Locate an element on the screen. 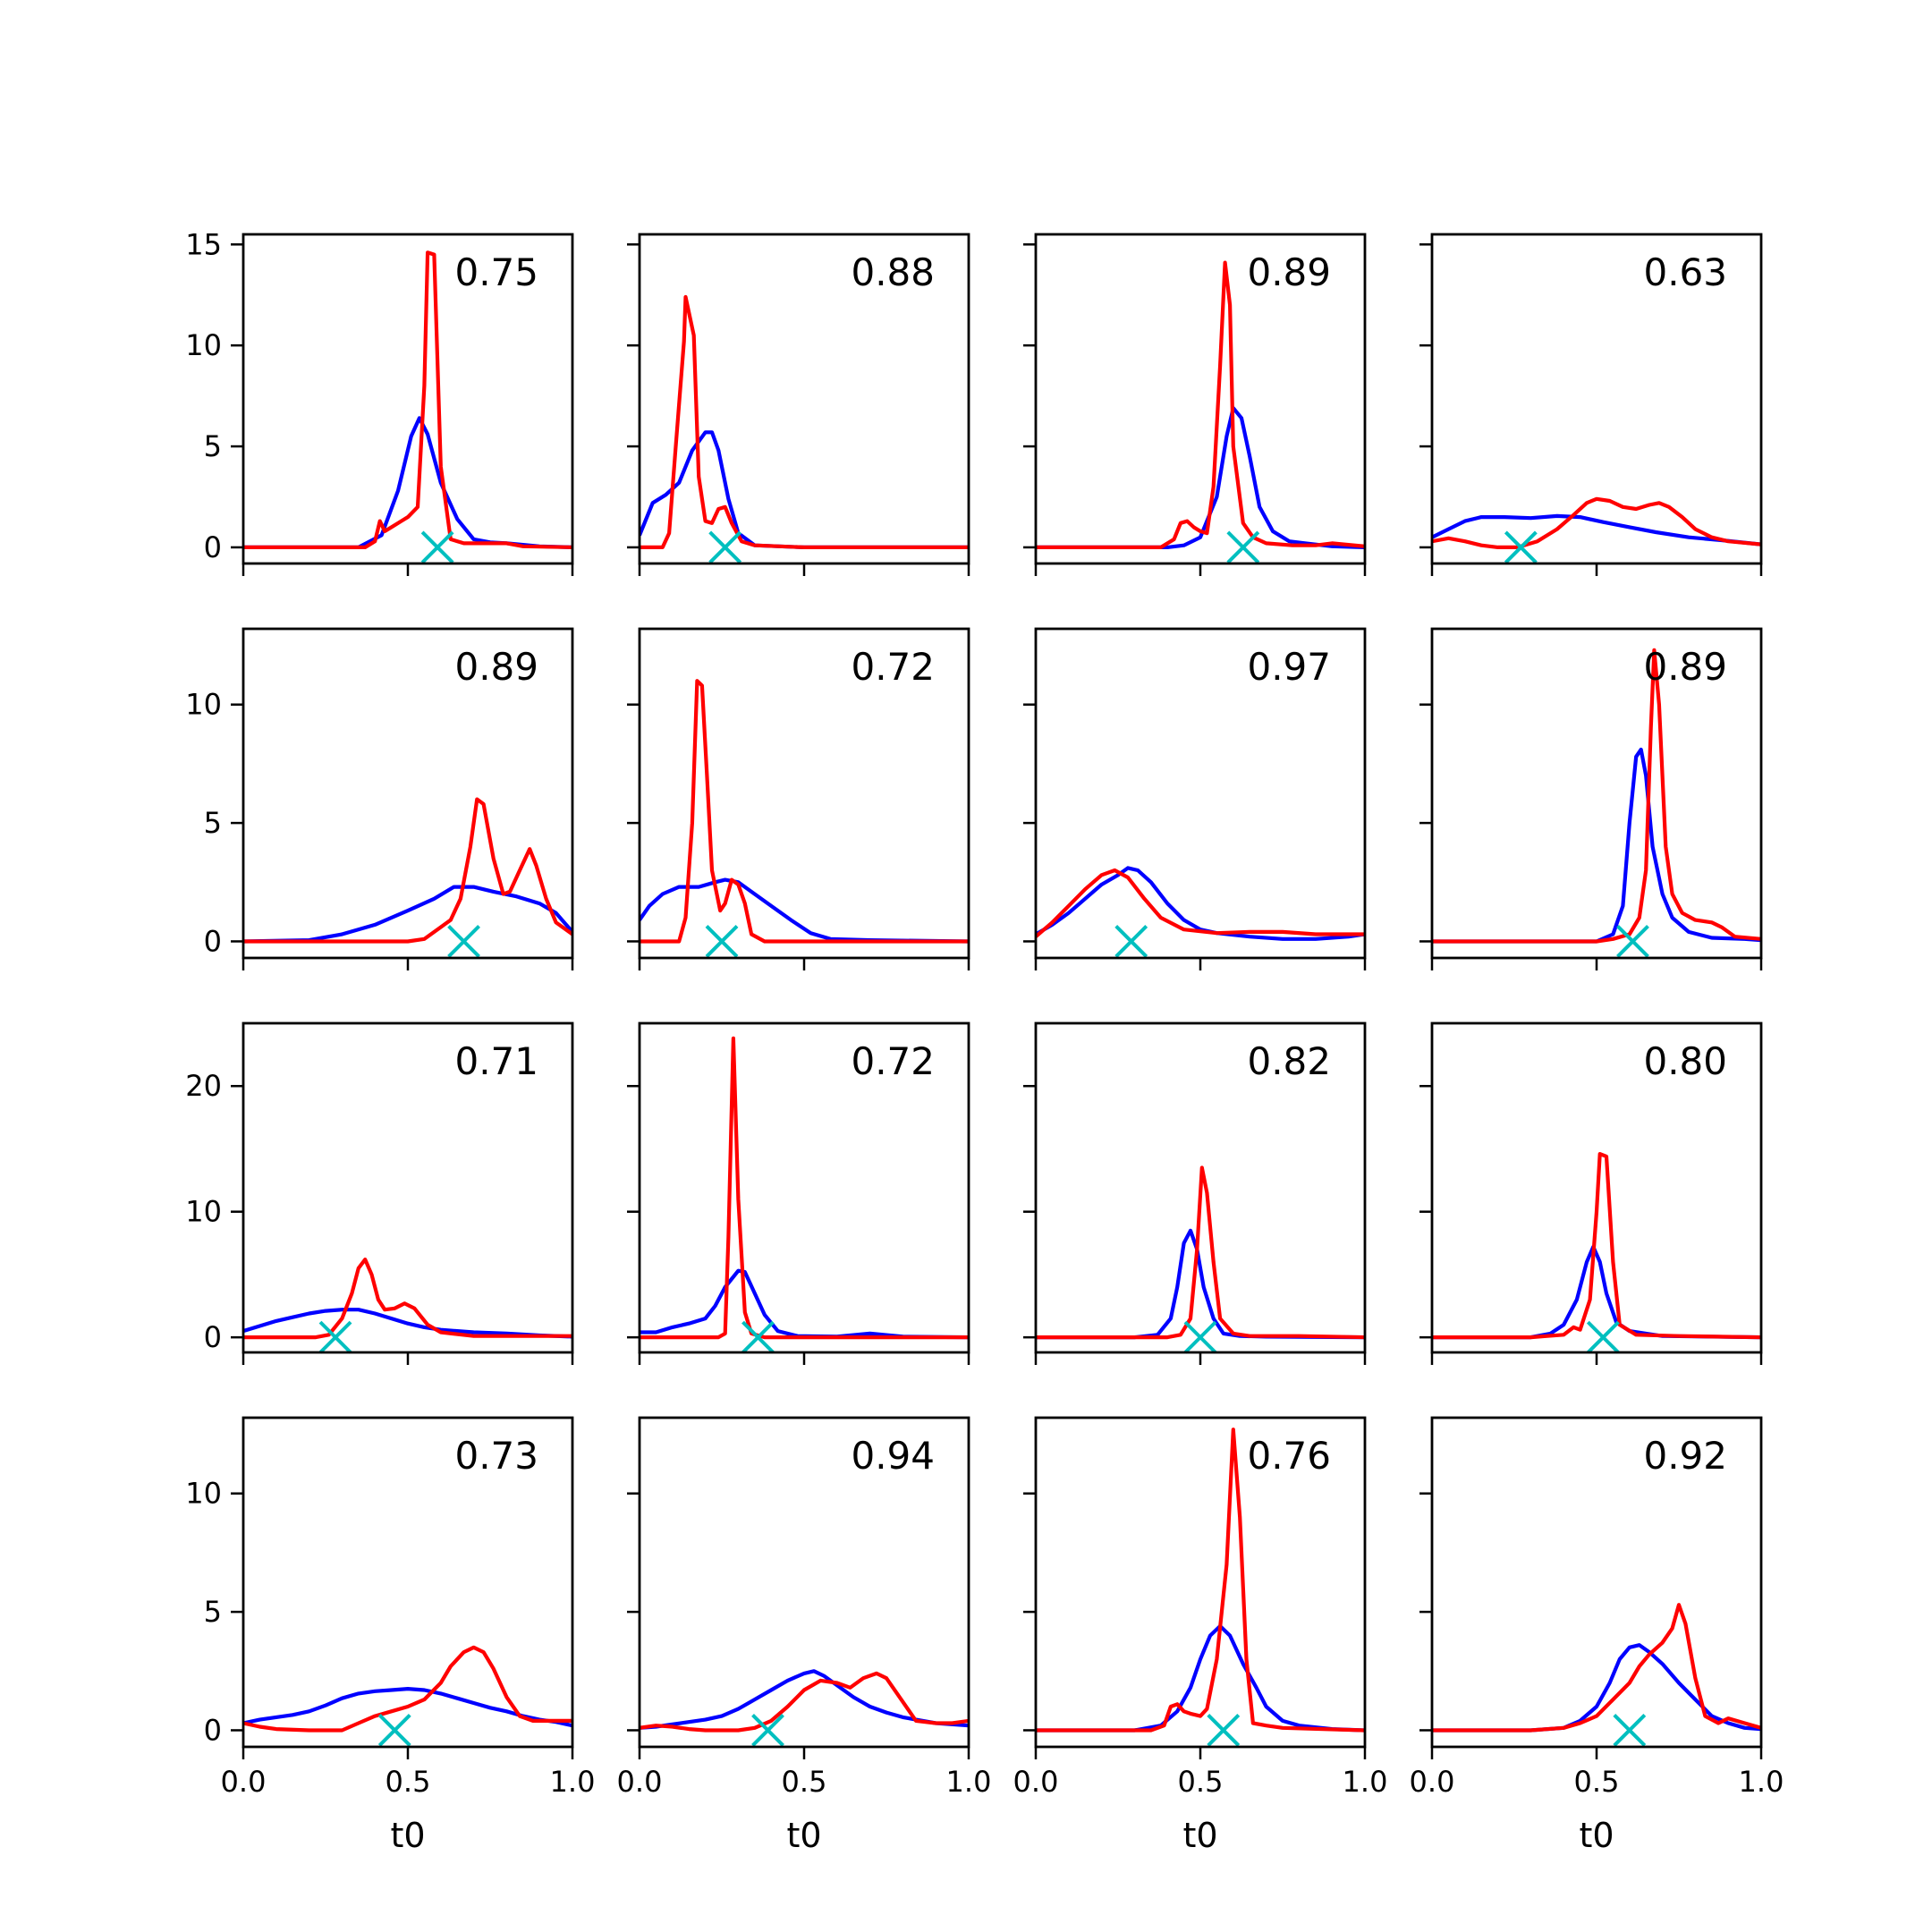 Image resolution: width=1932 pixels, height=1932 pixels. panel-14: 0.0 0.5 1.0 t0 0.94 is located at coordinates (804, 1635).